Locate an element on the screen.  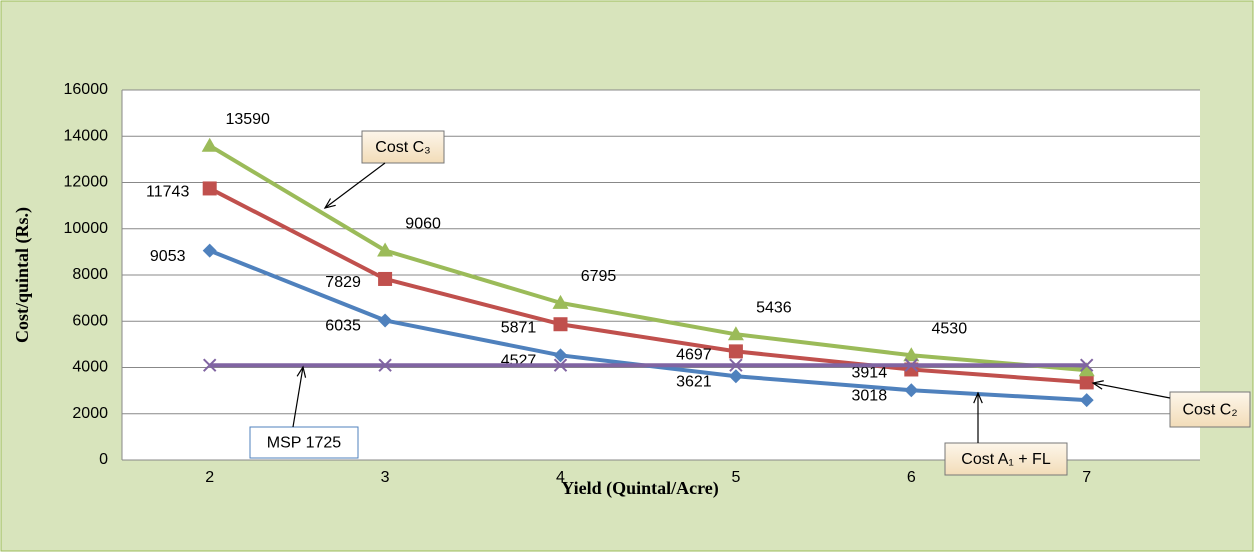
callout-label: Cost C₃ is located at coordinates (402, 147).